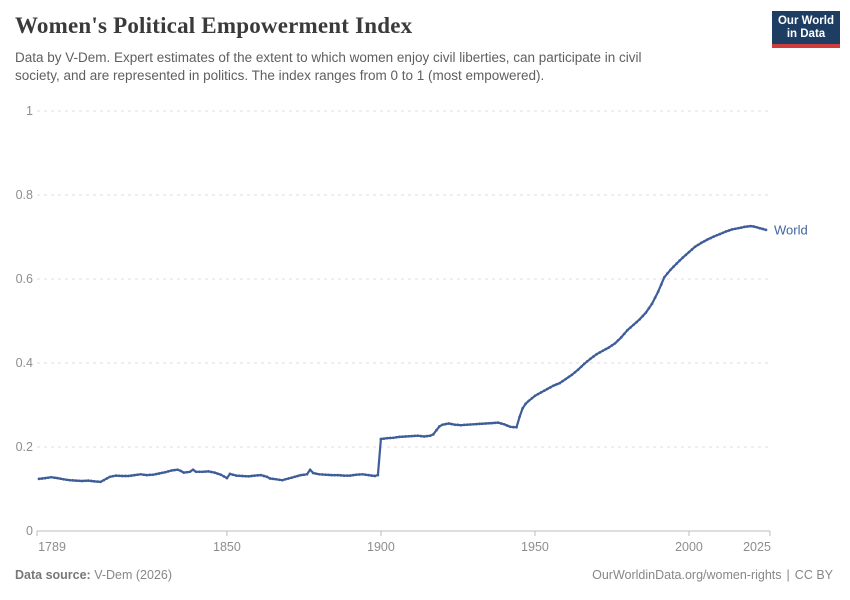  Describe the element at coordinates (227, 547) in the screenshot. I see `x-tick-label: 1850` at that location.